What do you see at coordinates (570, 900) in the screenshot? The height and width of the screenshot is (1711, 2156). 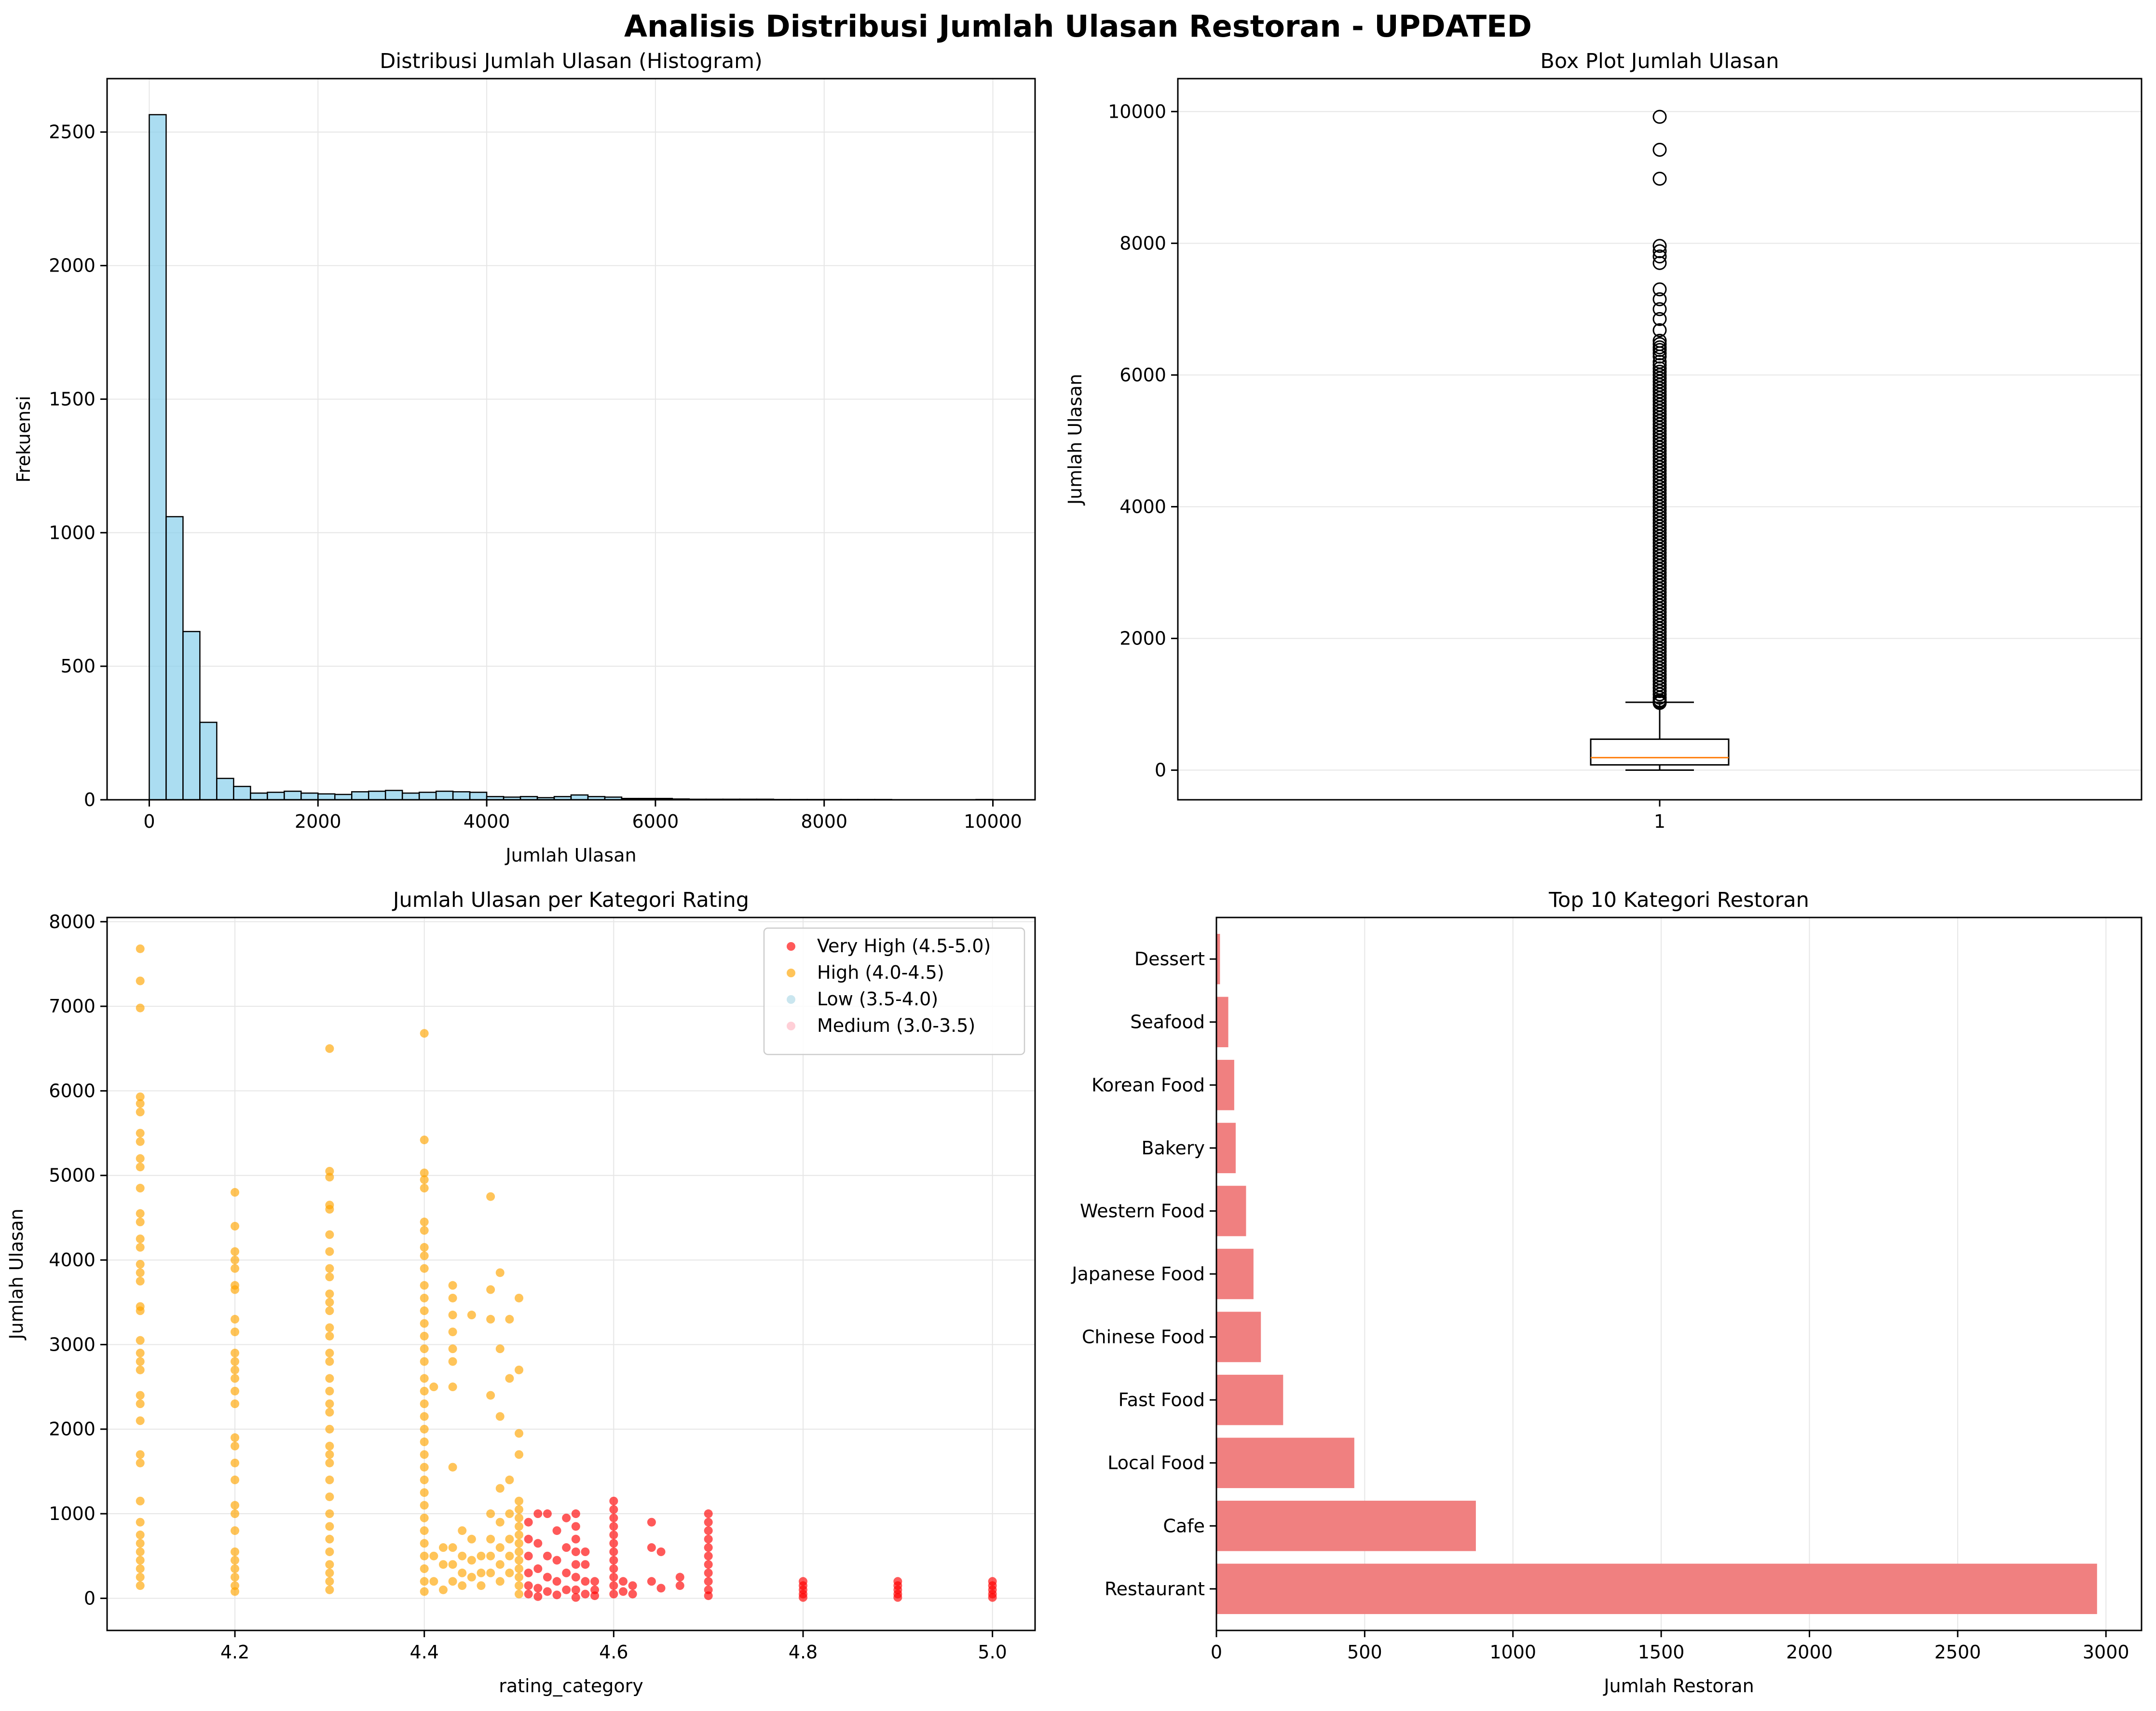 I see `scatter-title: Jumlah Ulasan per Kategori Rating` at bounding box center [570, 900].